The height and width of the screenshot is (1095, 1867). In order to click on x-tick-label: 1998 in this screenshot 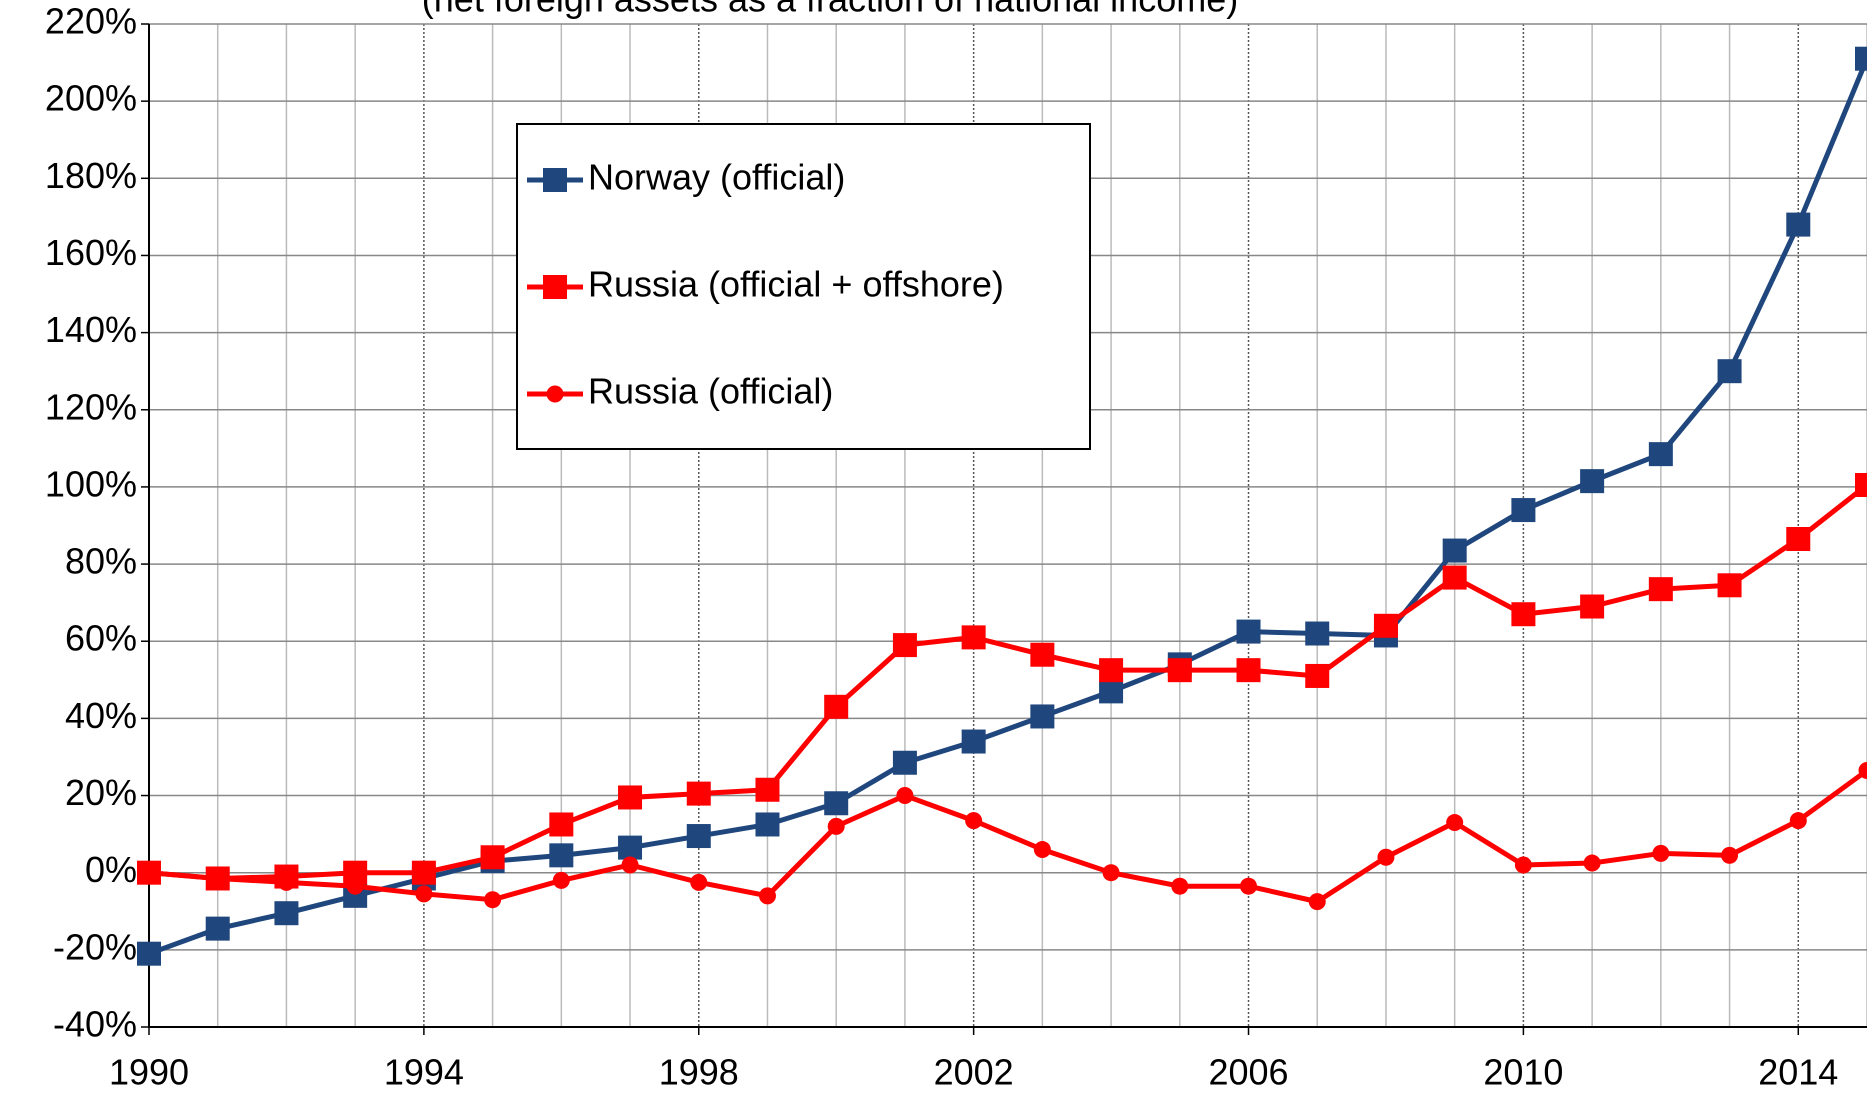, I will do `click(699, 1072)`.